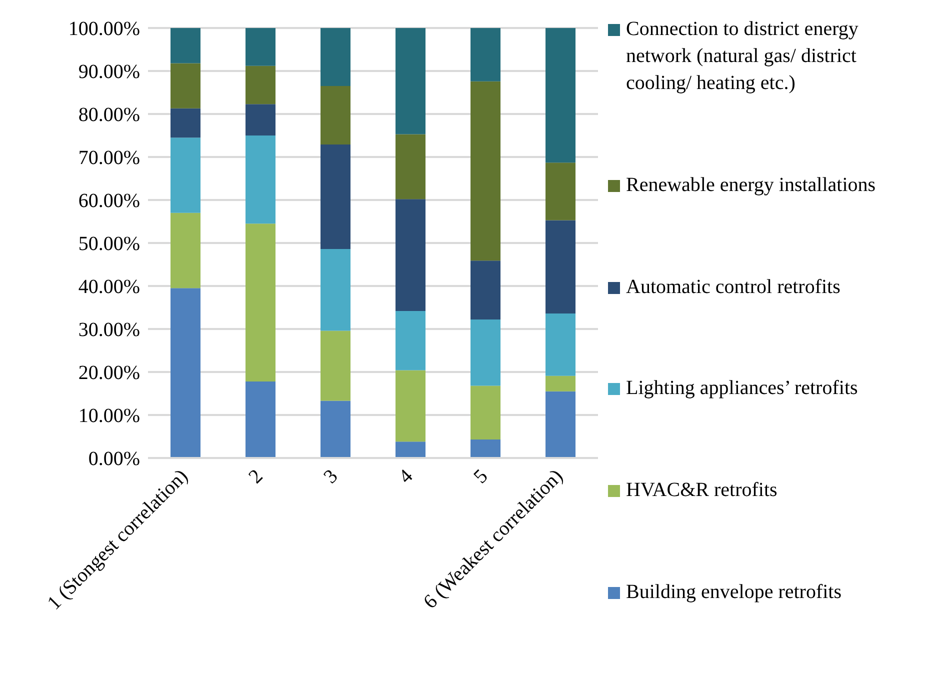 Image resolution: width=934 pixels, height=687 pixels. What do you see at coordinates (256, 476) in the screenshot?
I see `x-tick-label: 2` at bounding box center [256, 476].